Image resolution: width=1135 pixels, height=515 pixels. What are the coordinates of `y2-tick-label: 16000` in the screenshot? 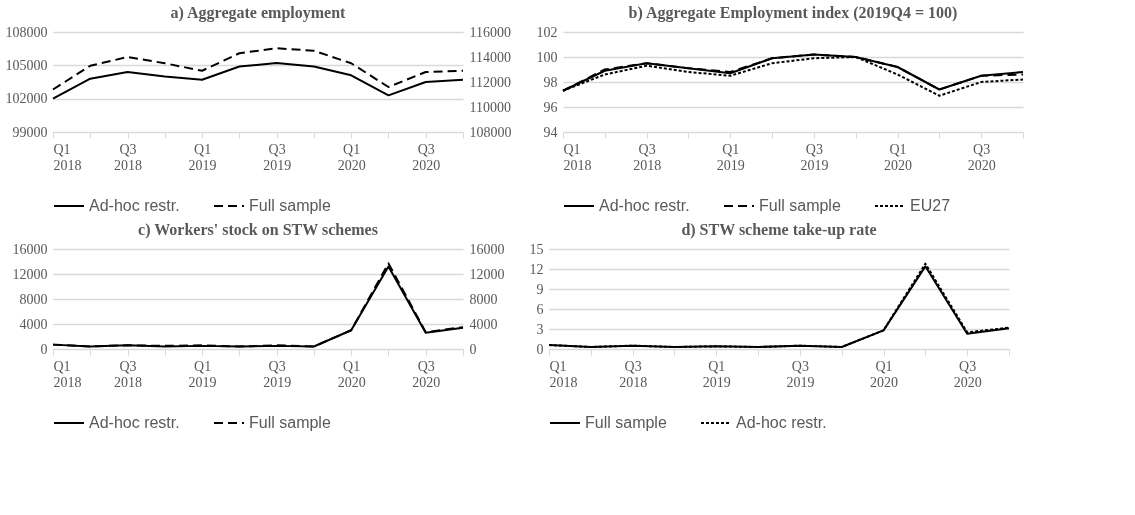 It's located at (487, 249).